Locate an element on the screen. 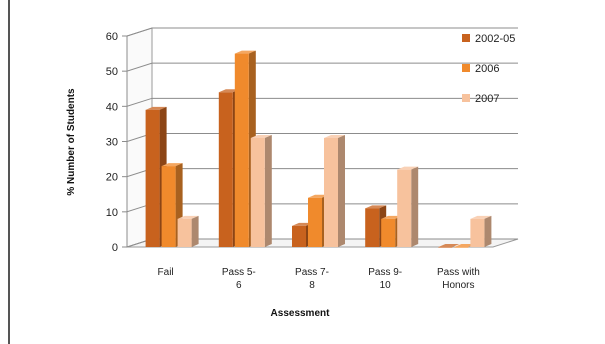  legend-item: 2006 is located at coordinates (480, 69).